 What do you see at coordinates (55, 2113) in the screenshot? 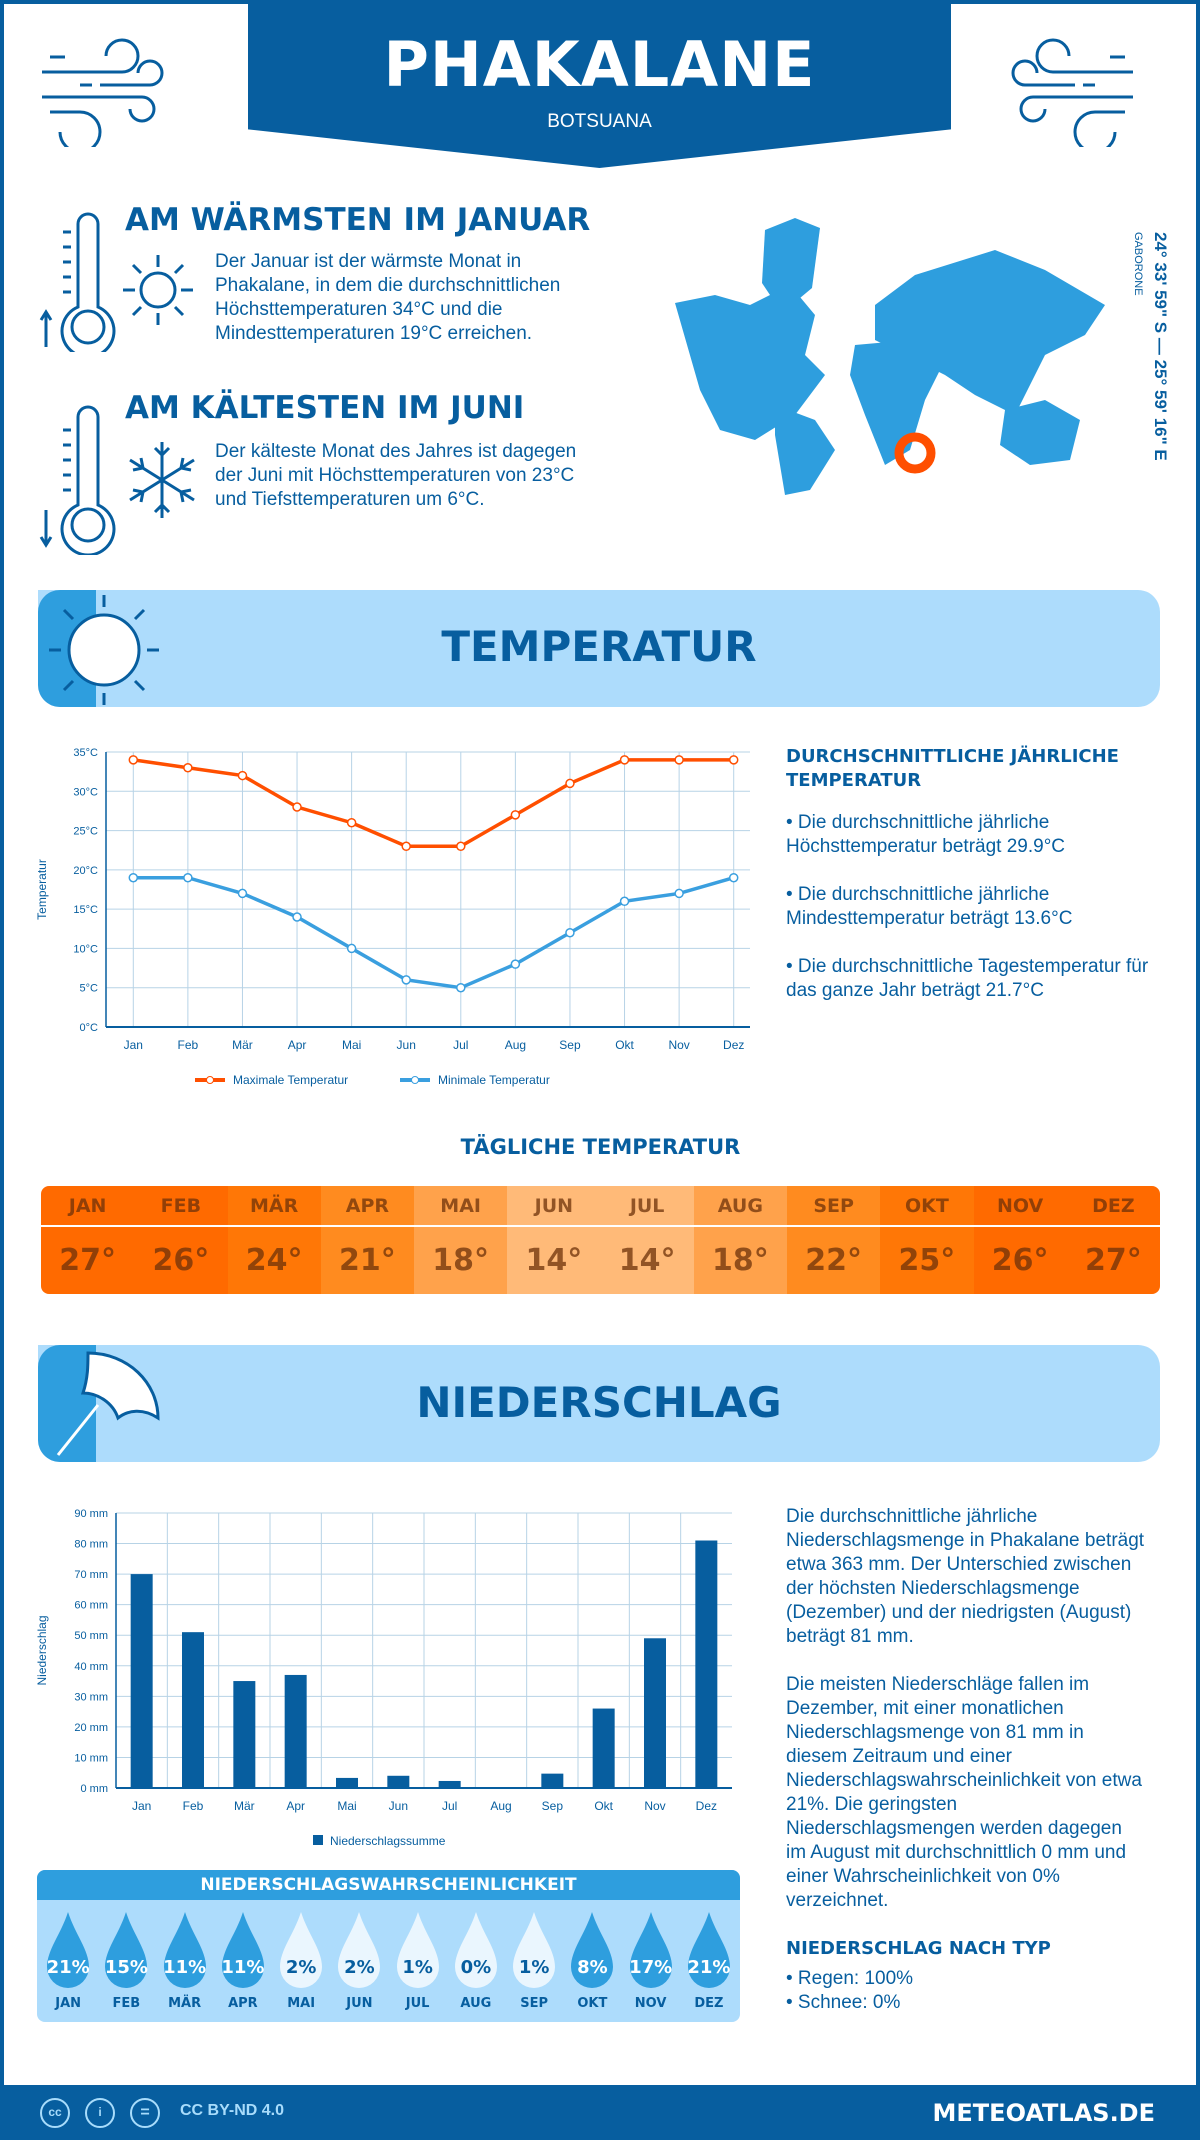
I see `cc-icon: cc` at bounding box center [55, 2113].